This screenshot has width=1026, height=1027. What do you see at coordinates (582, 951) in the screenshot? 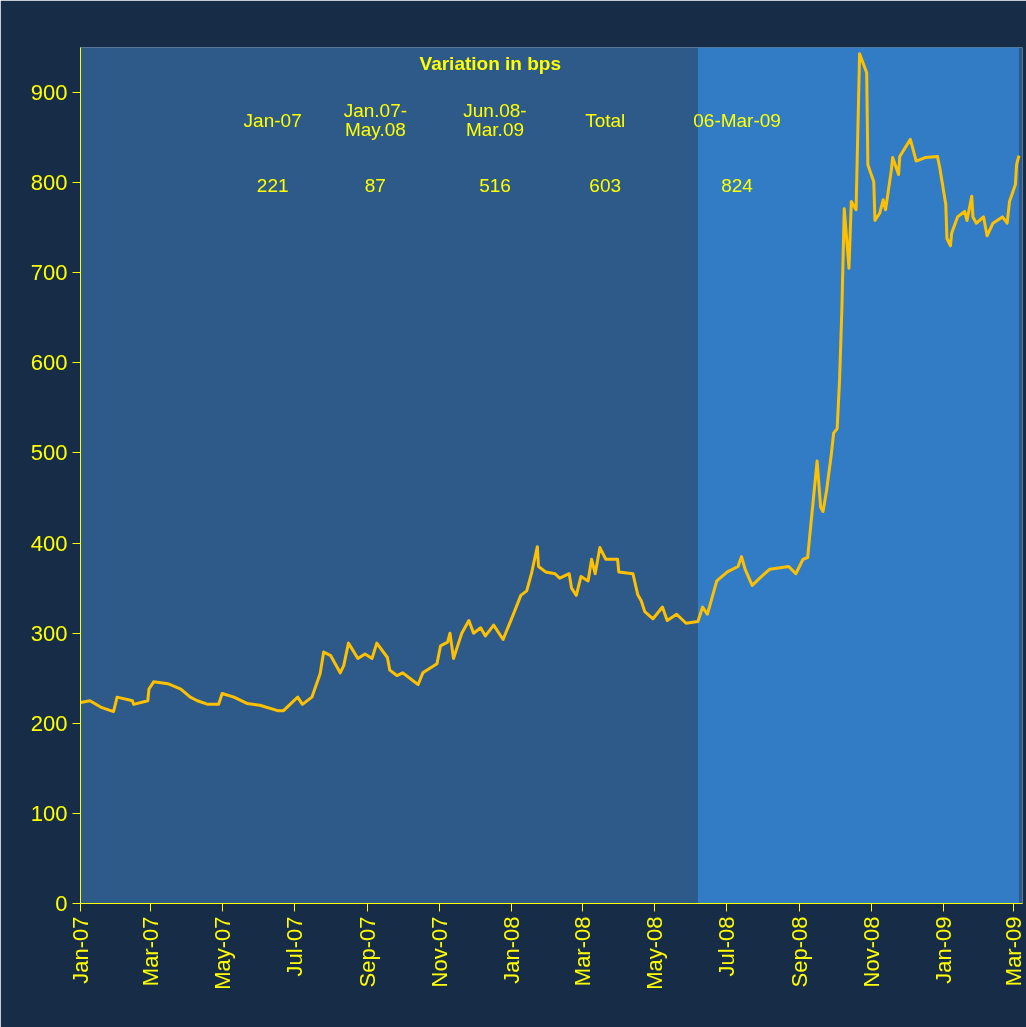
I see `x-tick-label: Mar-08` at bounding box center [582, 951].